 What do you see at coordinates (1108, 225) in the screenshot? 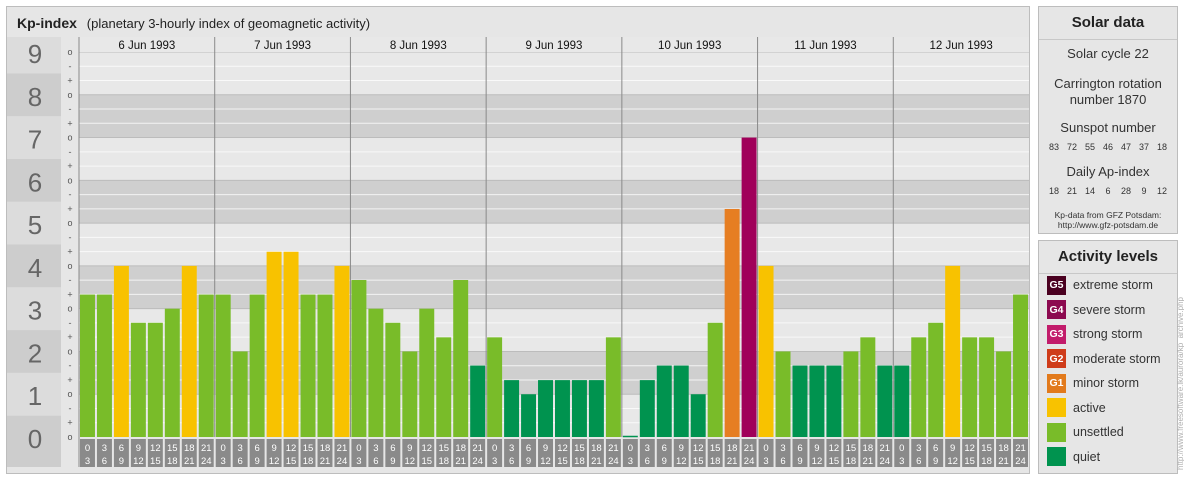
I see `credit-line2: http://www.gfz-potsdam.de` at bounding box center [1108, 225].